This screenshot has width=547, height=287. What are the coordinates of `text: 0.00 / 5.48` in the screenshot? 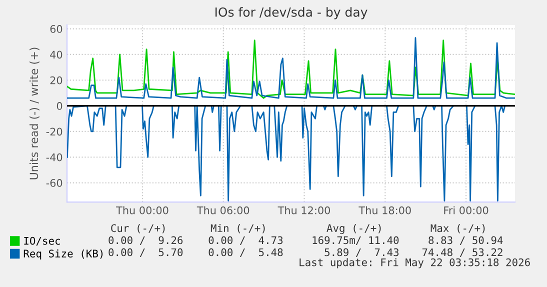 It's located at (245, 253).